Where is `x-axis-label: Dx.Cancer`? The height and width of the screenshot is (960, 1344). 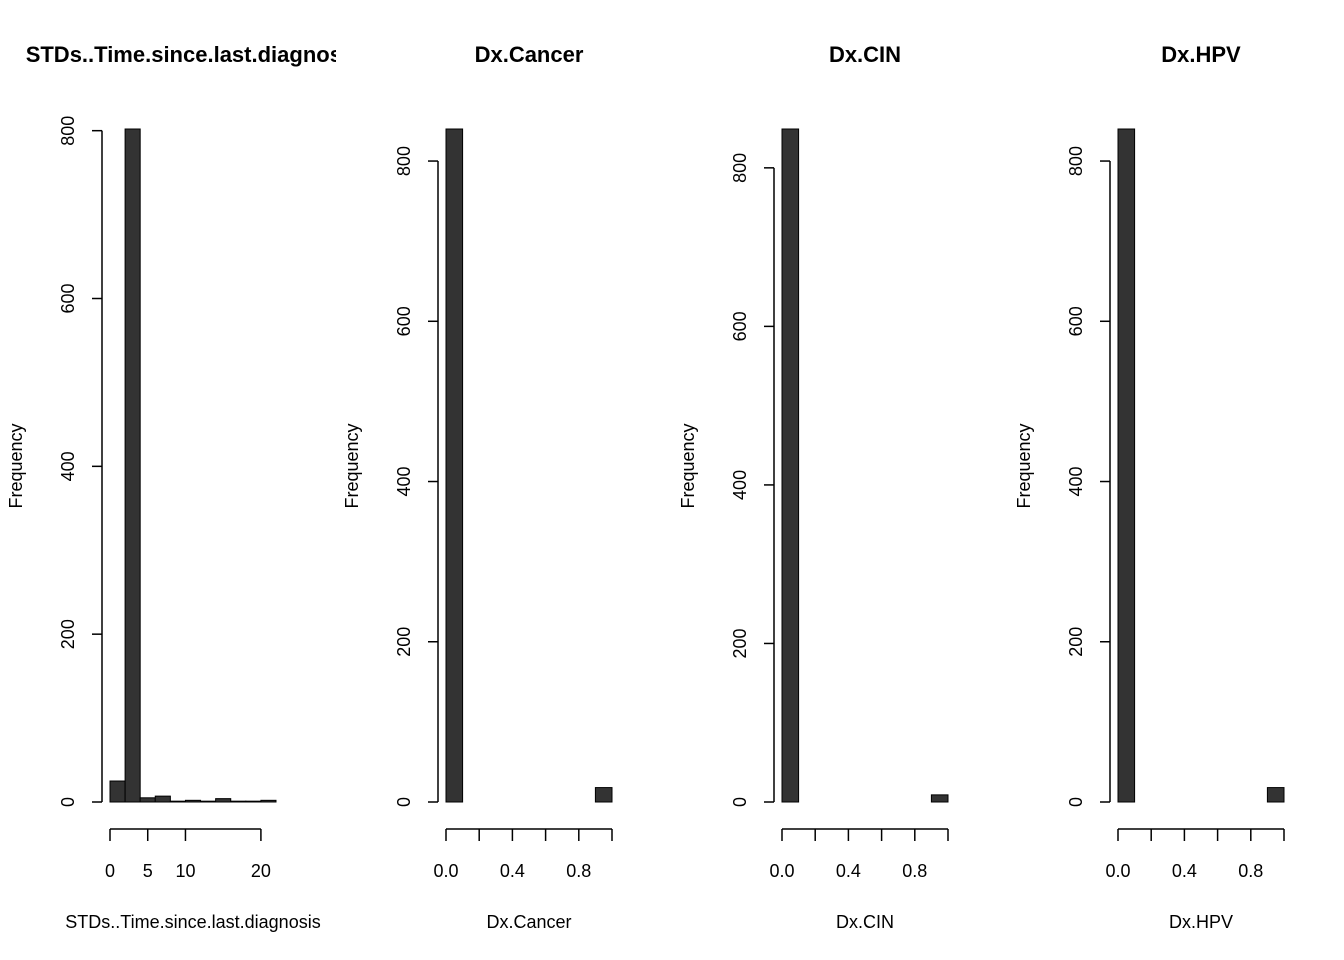 x-axis-label: Dx.Cancer is located at coordinates (528, 922).